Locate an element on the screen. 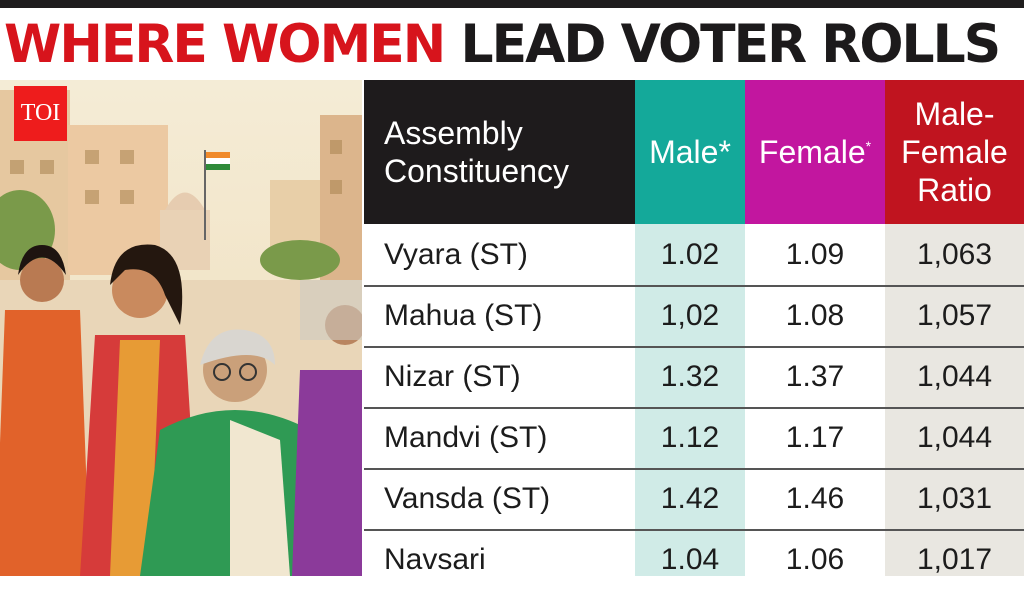 Image resolution: width=1024 pixels, height=590 pixels. constituency-cell: Nizar (ST) is located at coordinates (452, 376).